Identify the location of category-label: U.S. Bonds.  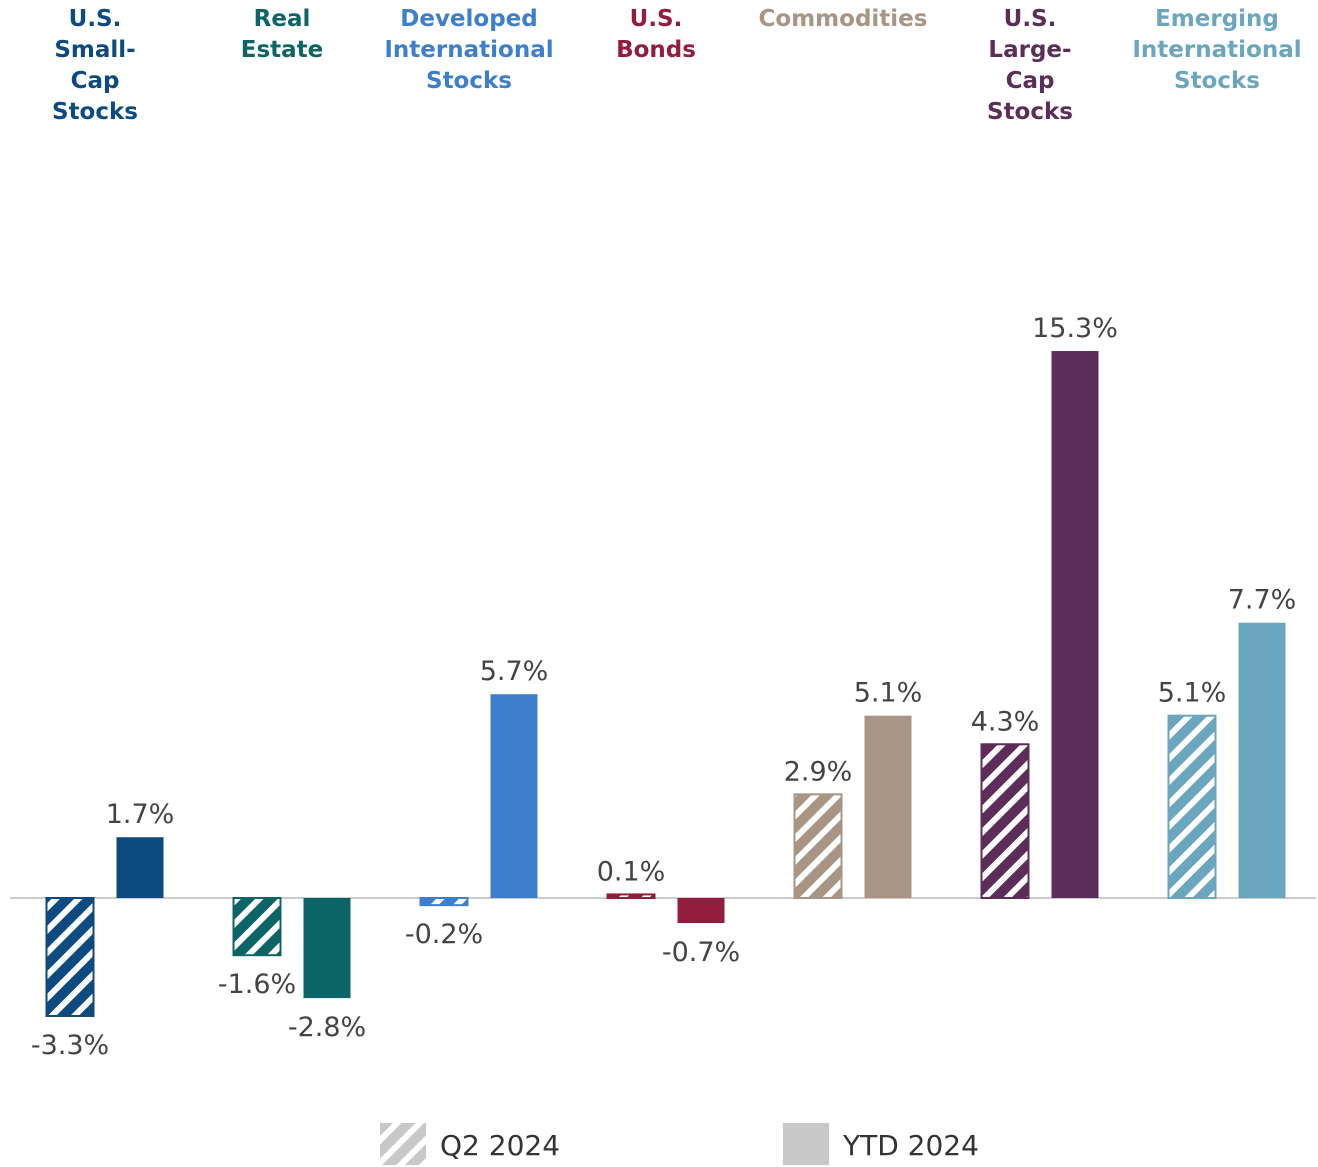
(656, 34).